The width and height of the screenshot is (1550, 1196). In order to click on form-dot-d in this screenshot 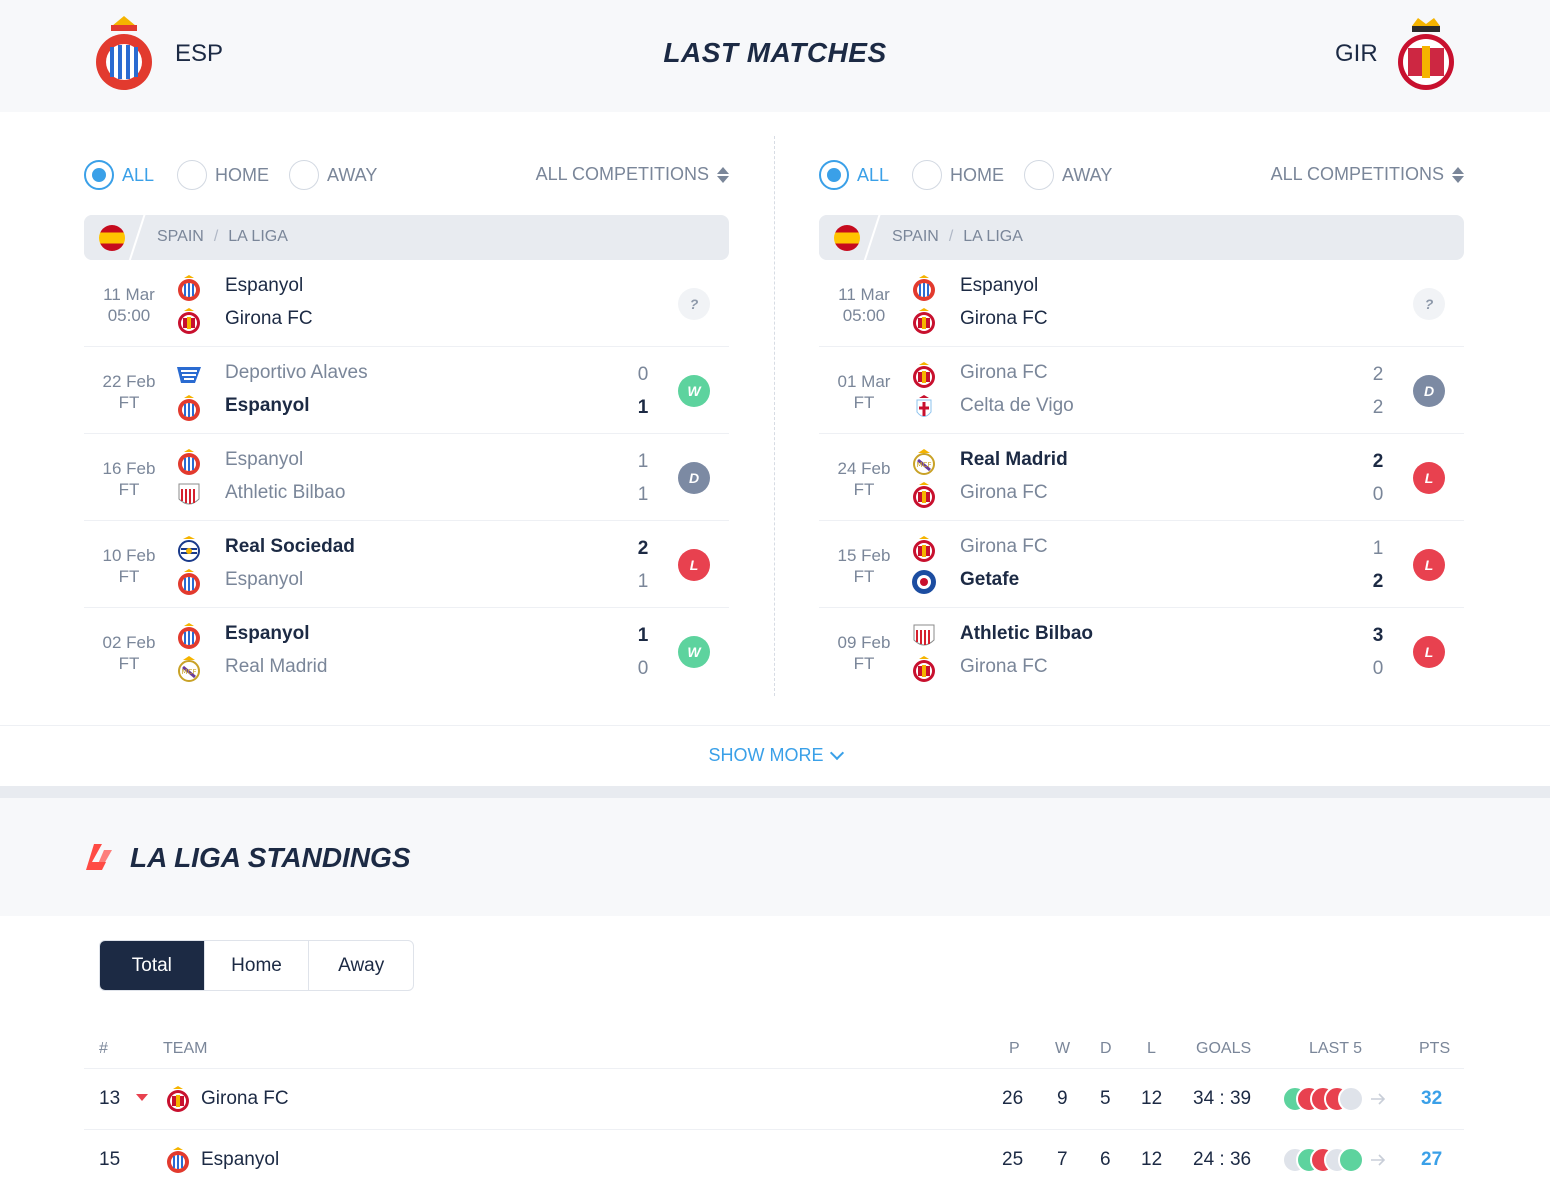, I will do `click(1351, 1099)`.